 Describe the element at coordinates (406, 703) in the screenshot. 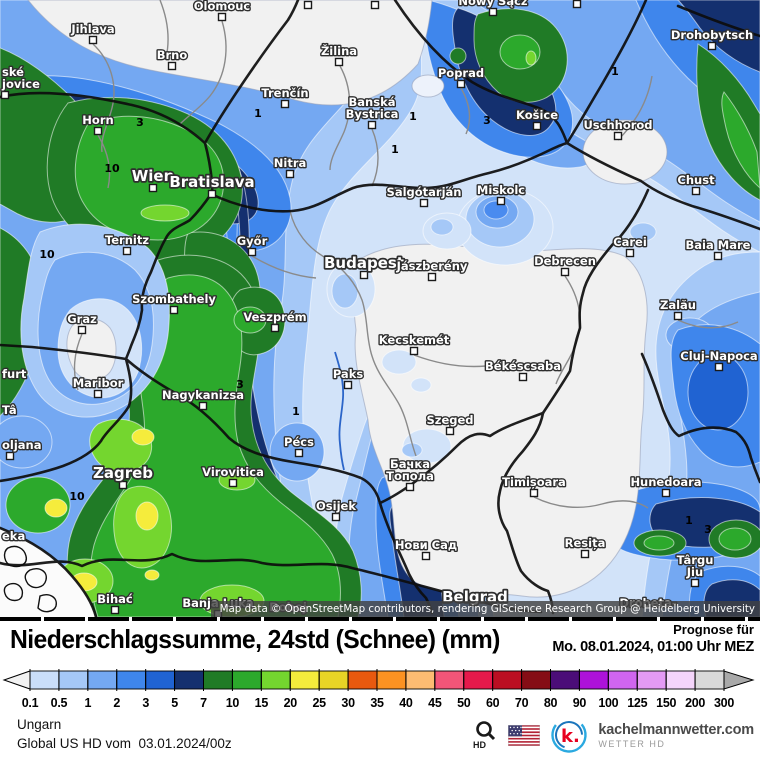

I see `legend-tick-label: 40` at that location.